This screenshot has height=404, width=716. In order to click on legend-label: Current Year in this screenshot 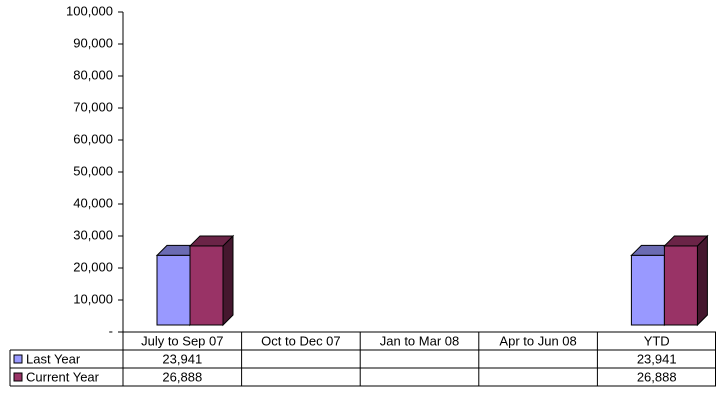, I will do `click(63, 376)`.